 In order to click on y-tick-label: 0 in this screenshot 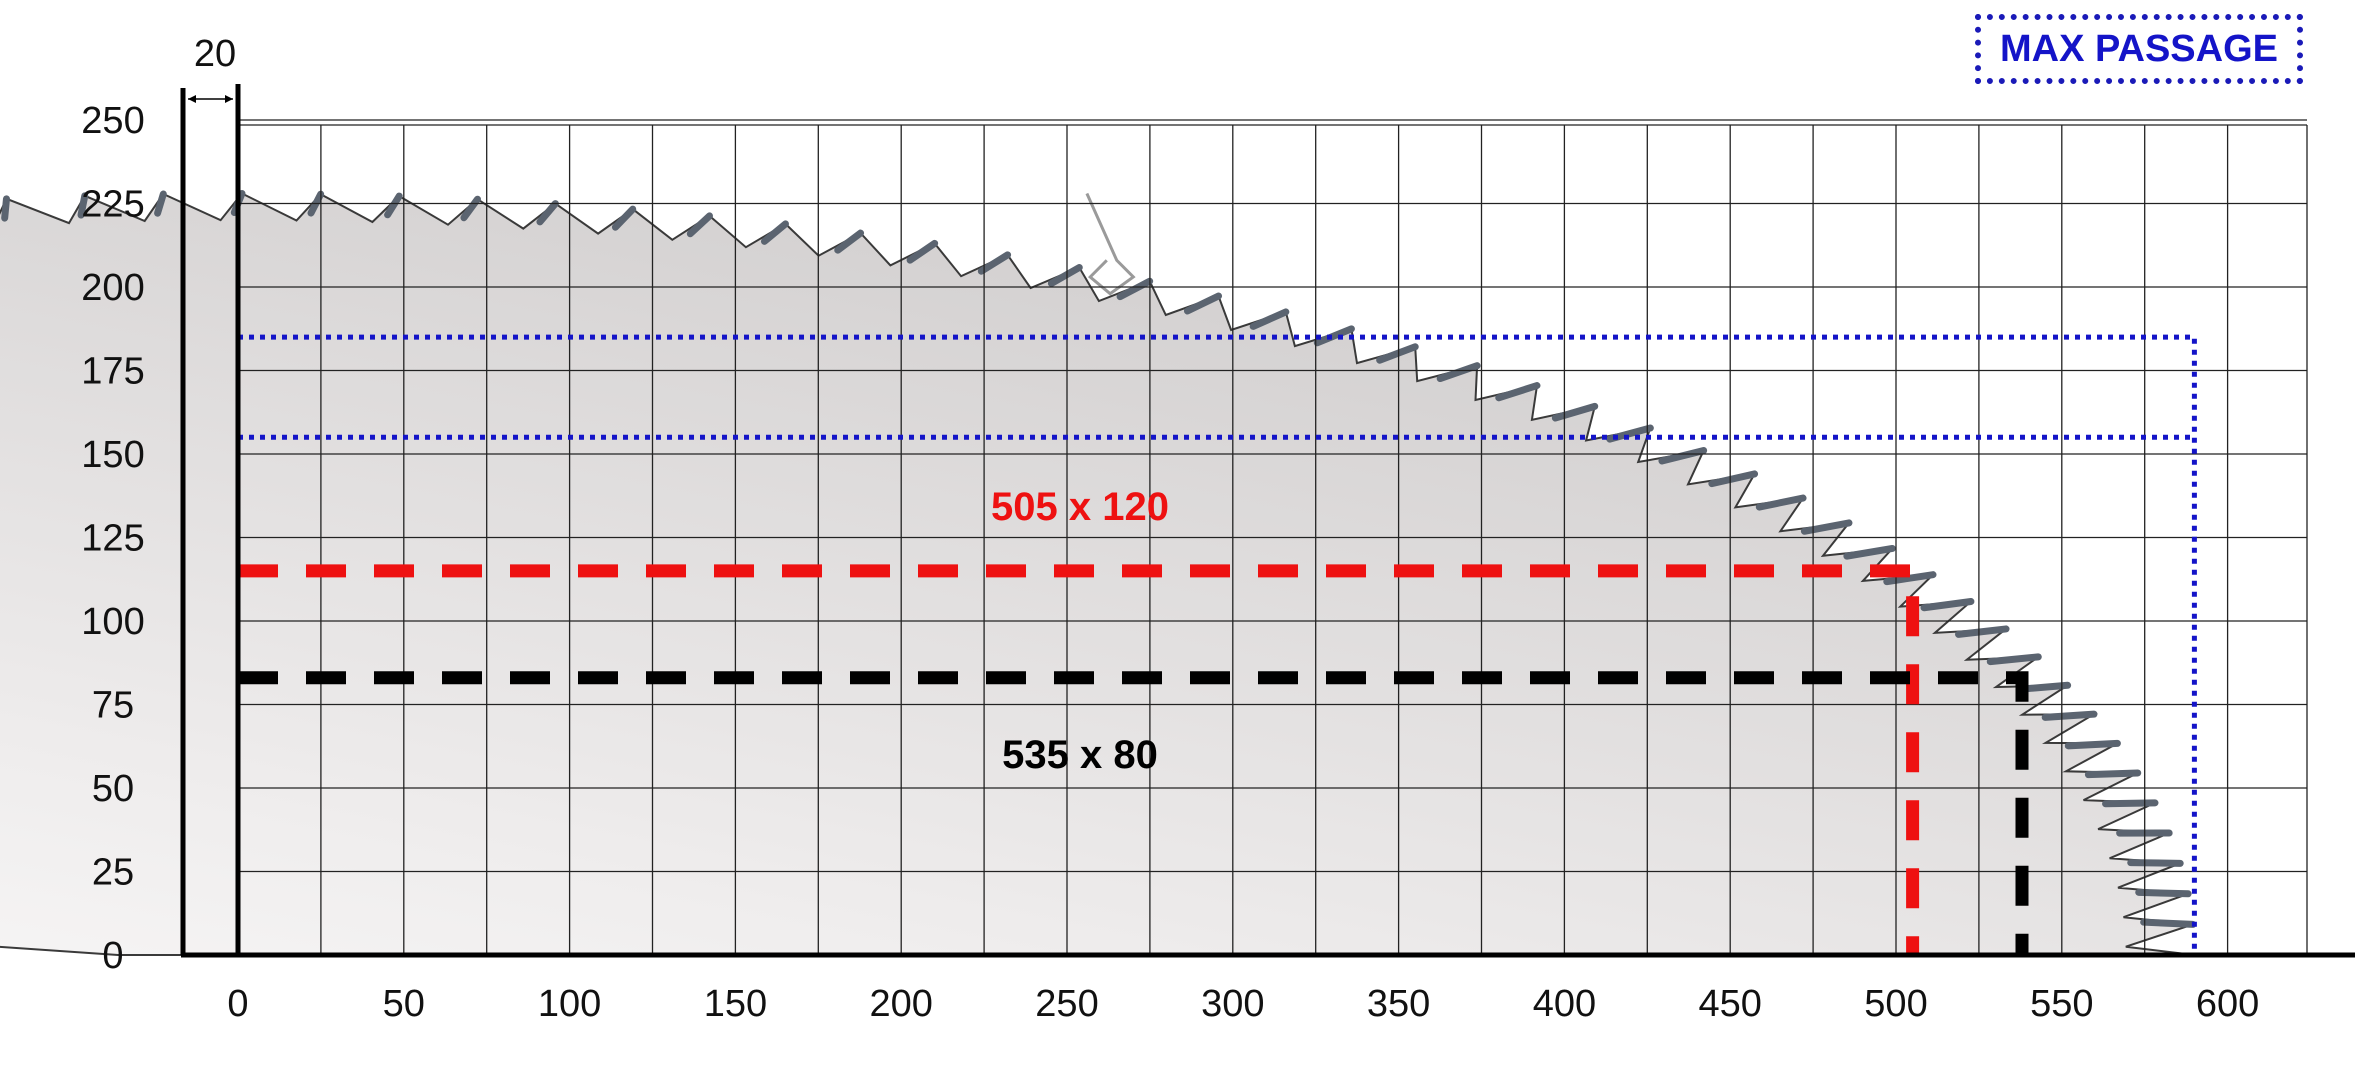, I will do `click(112, 956)`.